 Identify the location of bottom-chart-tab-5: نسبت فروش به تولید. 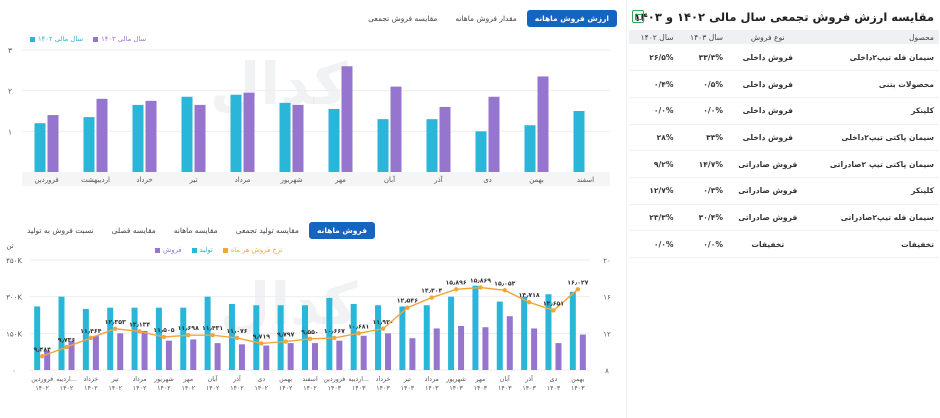
(60, 230).